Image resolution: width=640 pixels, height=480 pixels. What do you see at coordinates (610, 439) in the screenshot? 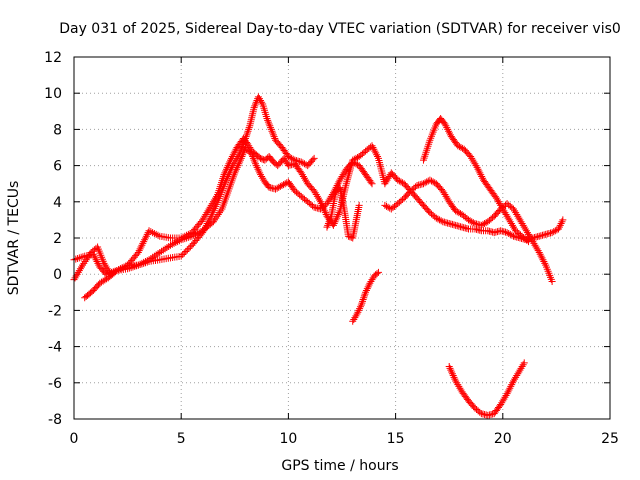
I see `x-tick-label: 25` at bounding box center [610, 439].